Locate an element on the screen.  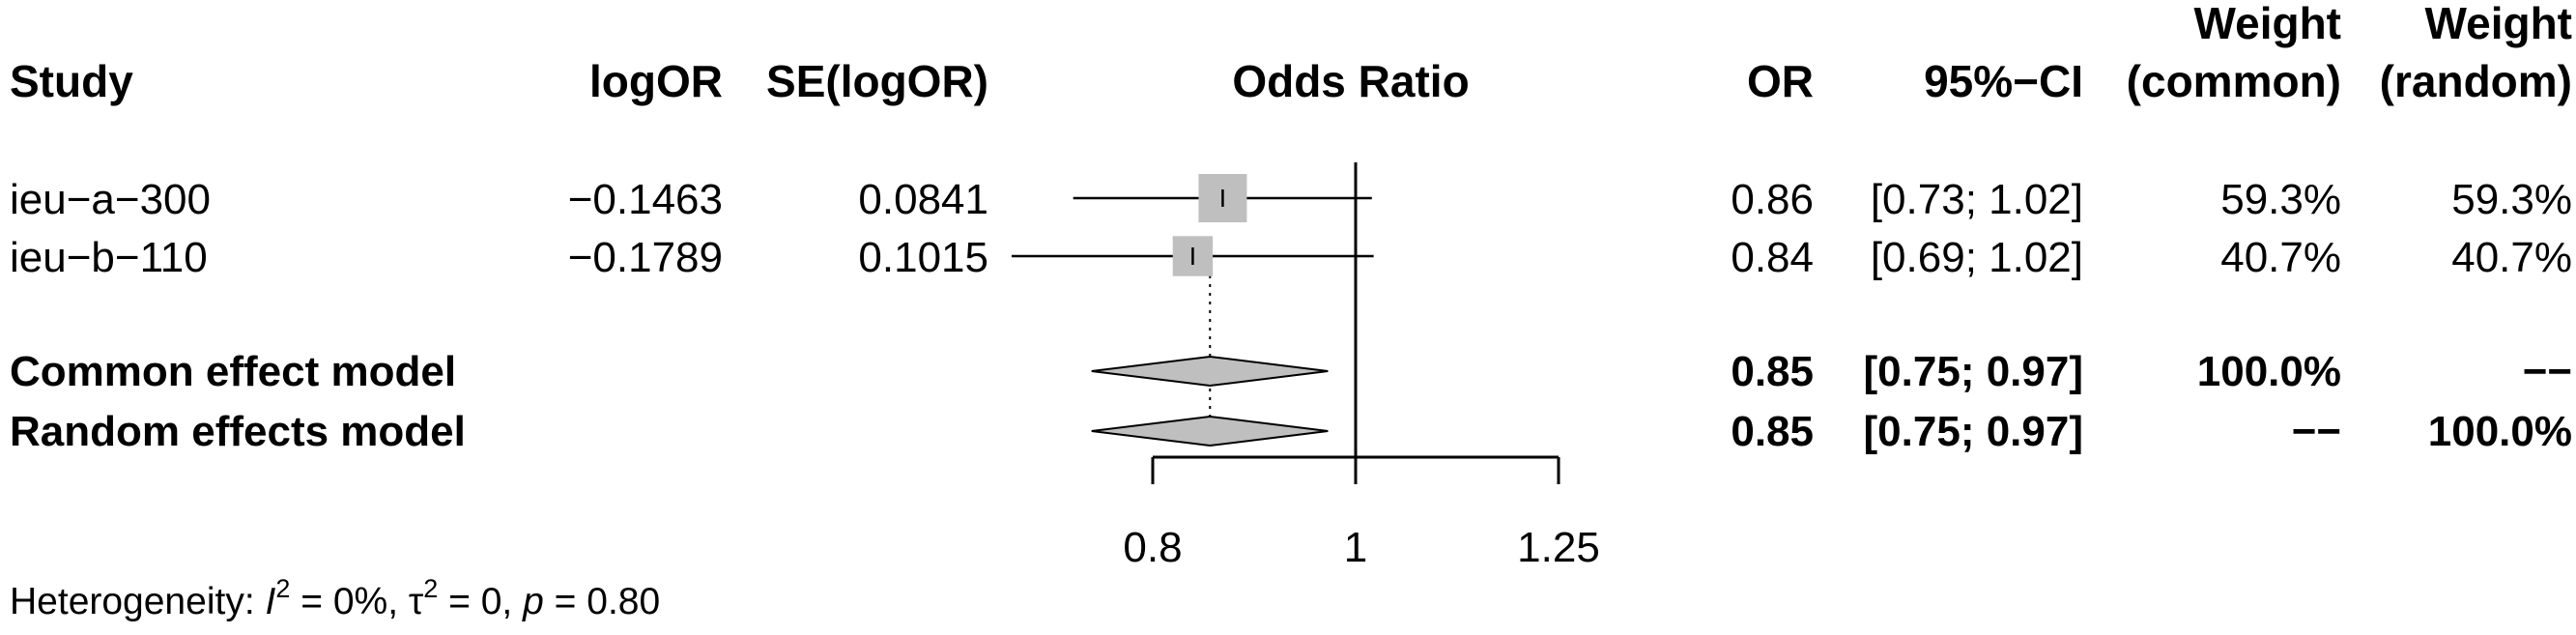
study-se: 0.1015 is located at coordinates (923, 257).